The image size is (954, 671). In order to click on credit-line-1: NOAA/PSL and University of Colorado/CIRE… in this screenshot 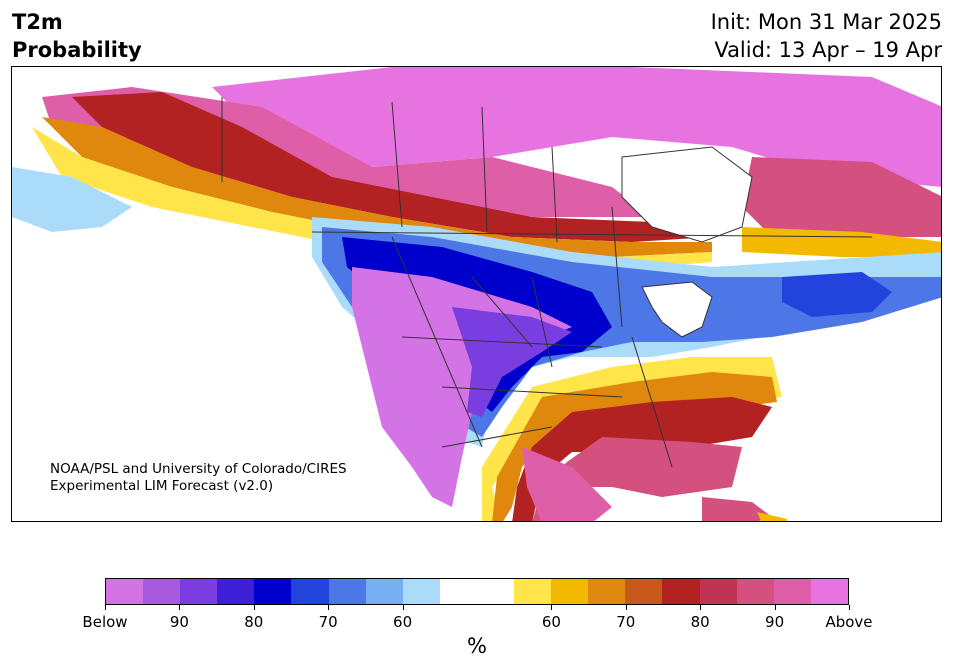, I will do `click(198, 469)`.